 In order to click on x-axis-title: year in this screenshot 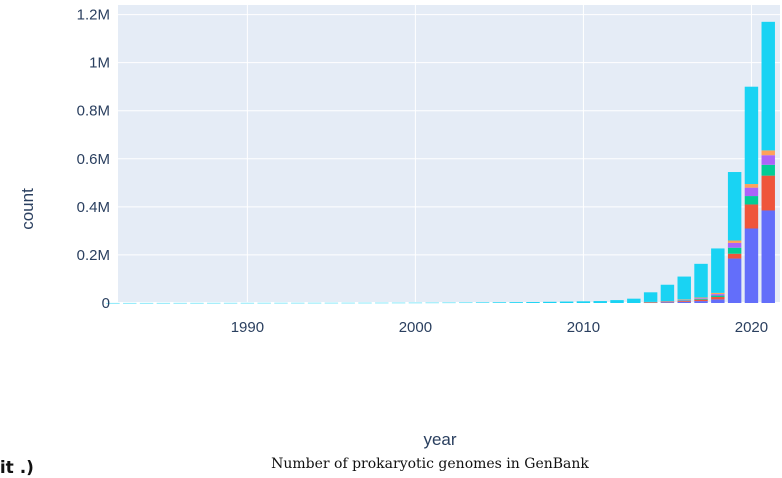, I will do `click(439, 439)`.